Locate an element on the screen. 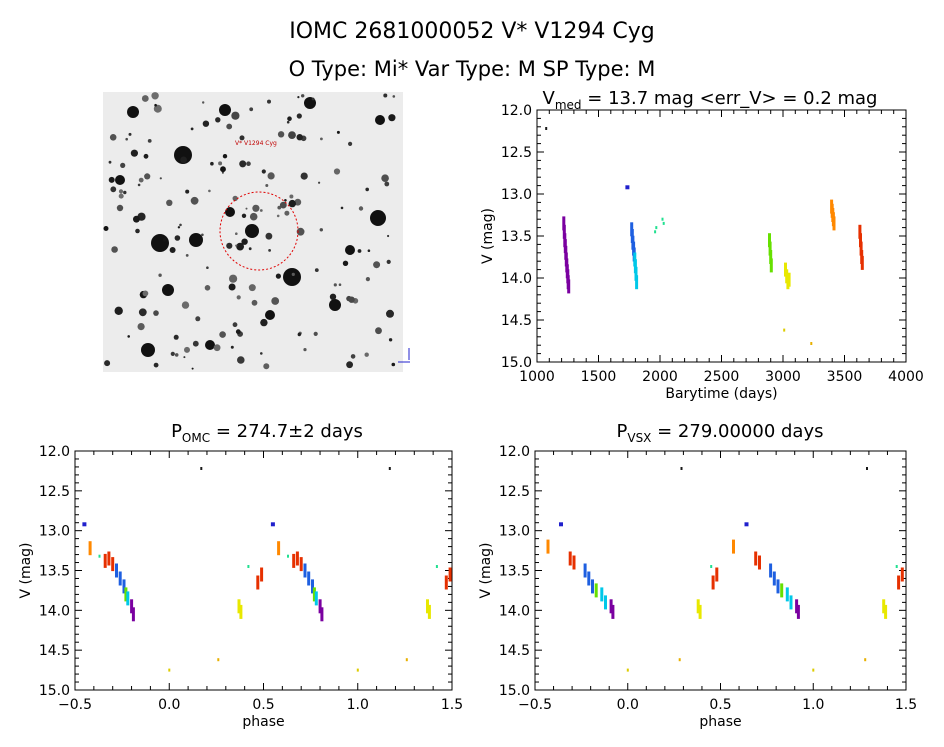  x-tick-label: 2000 is located at coordinates (660, 377).